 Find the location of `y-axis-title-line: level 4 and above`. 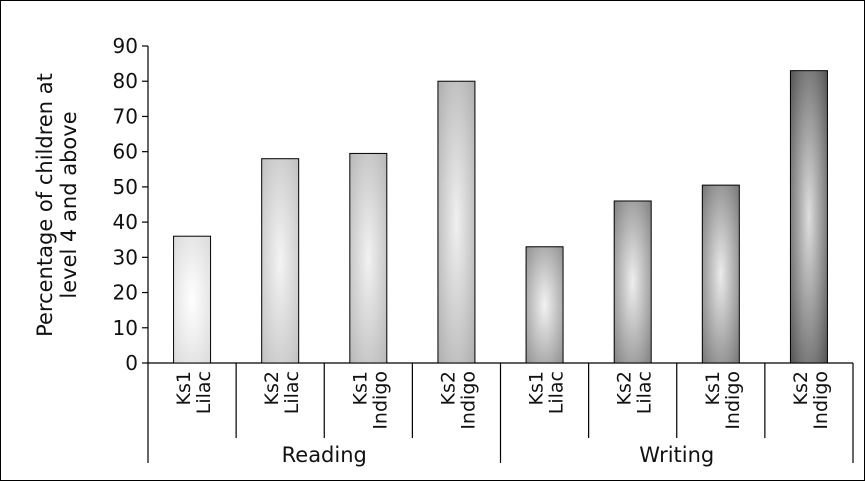

y-axis-title-line: level 4 and above is located at coordinates (69, 204).